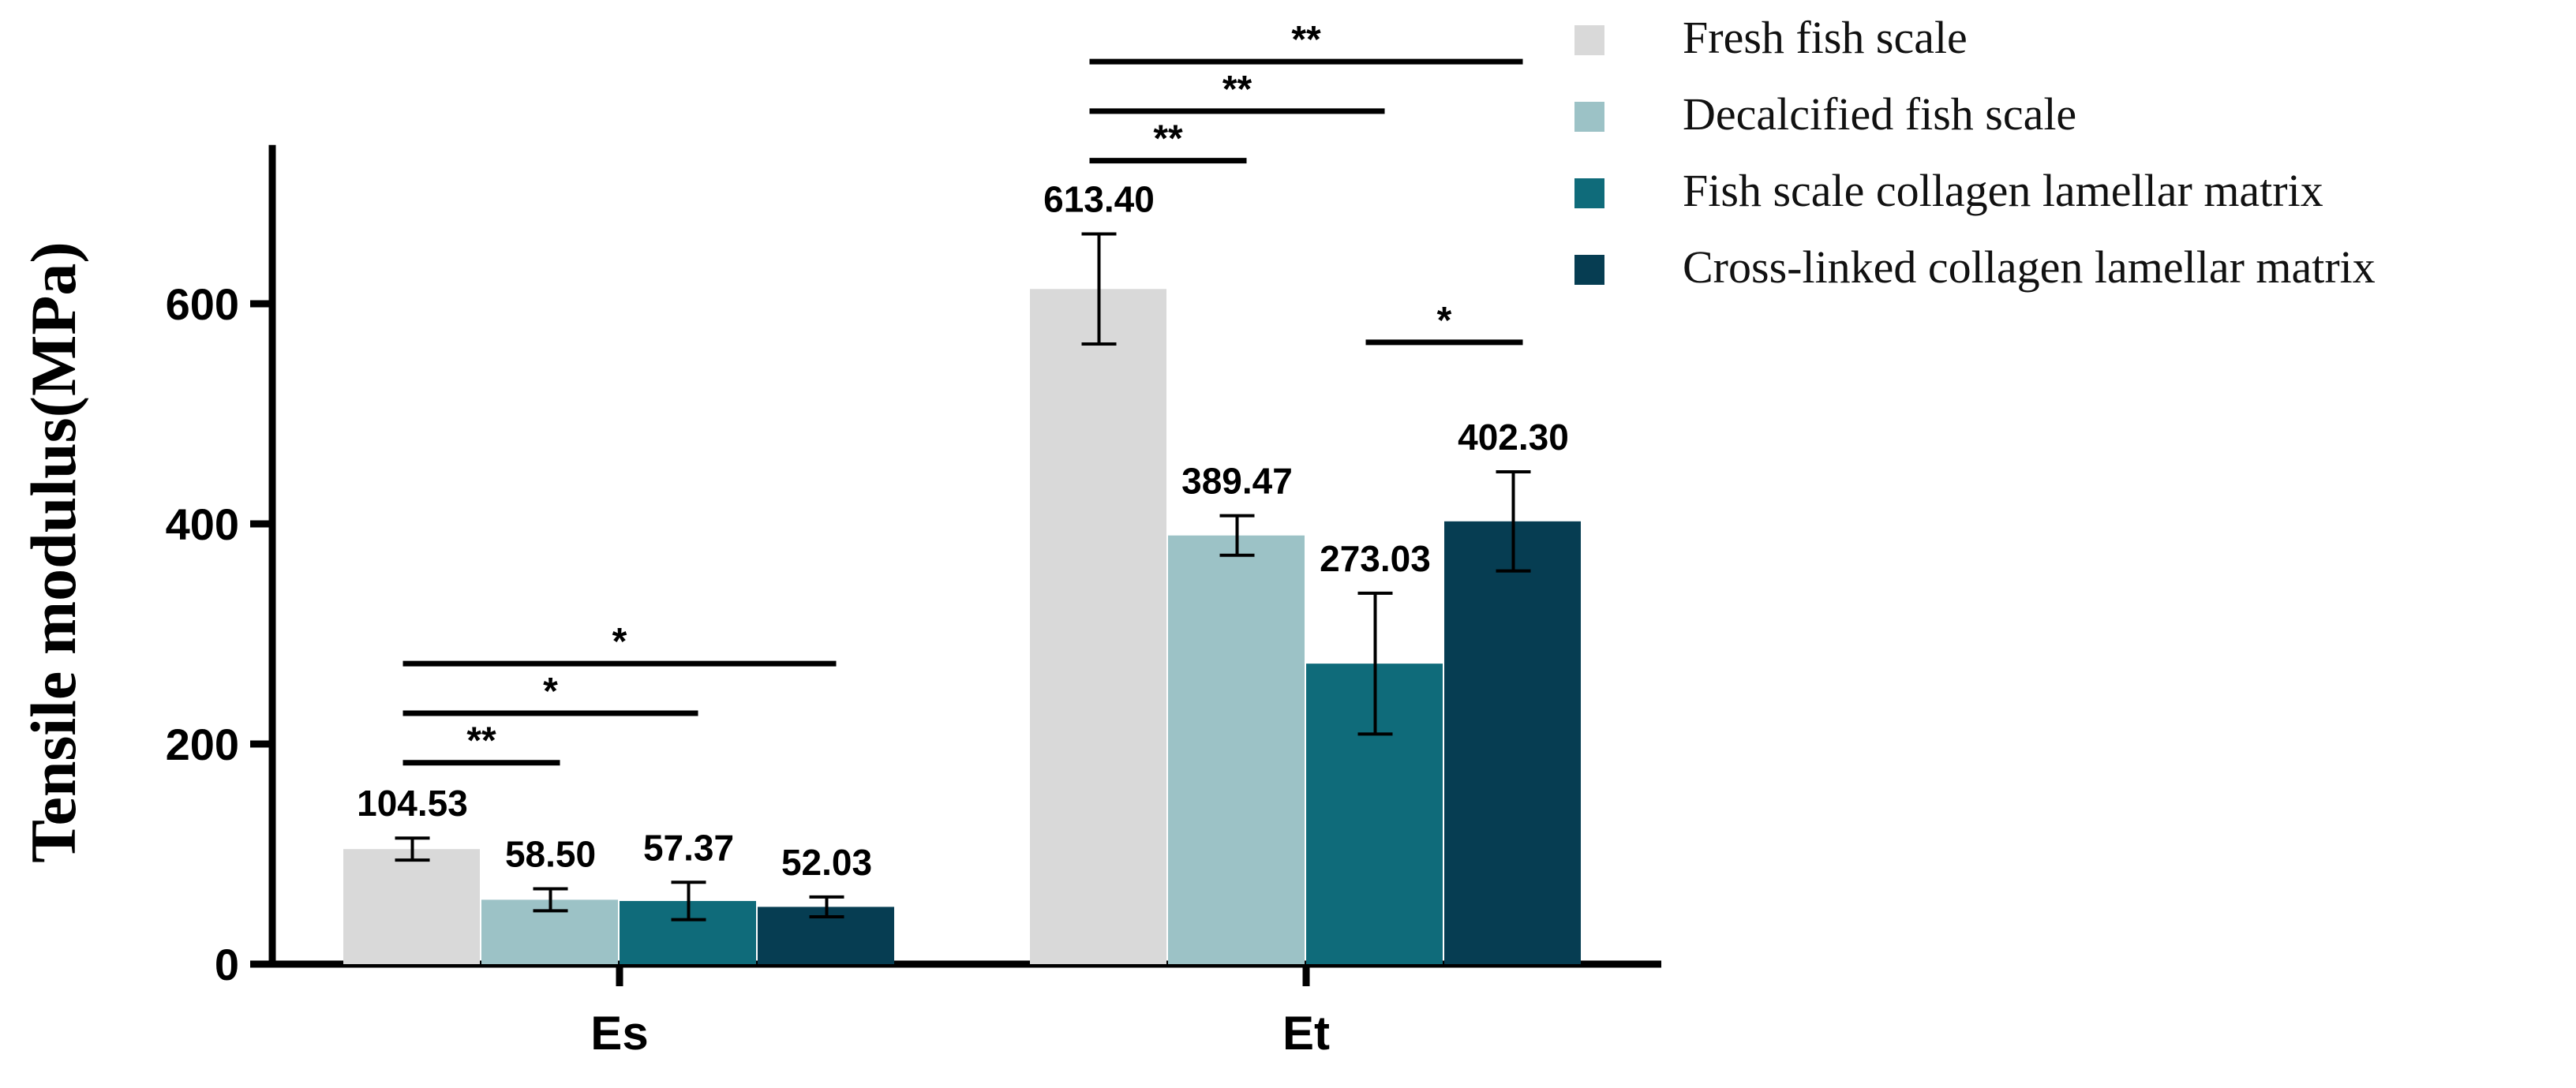  I want to click on y-axis-label: Tensile modulus(MPa), so click(53, 552).